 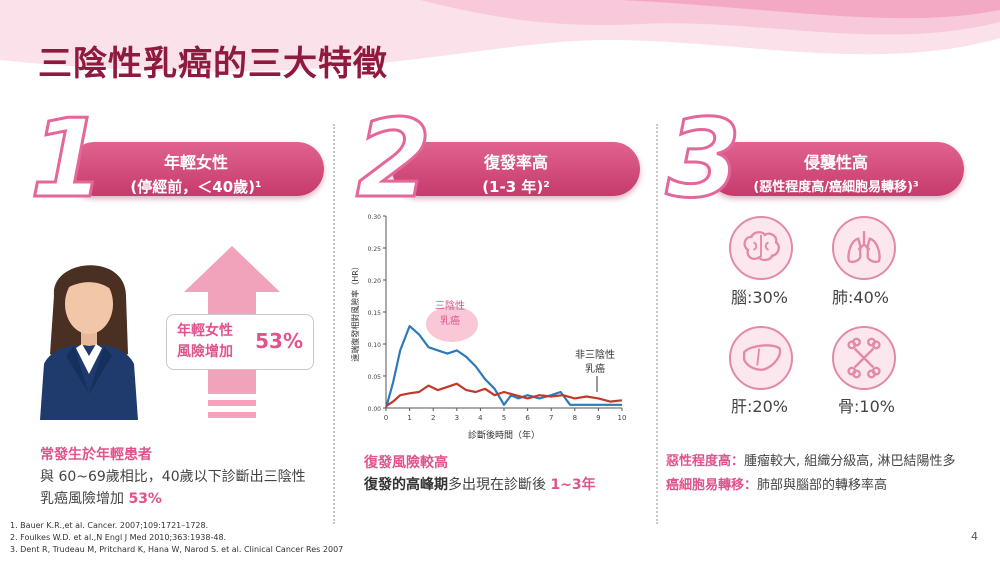 What do you see at coordinates (393, 159) in the screenshot?
I see `section2-number: 2` at bounding box center [393, 159].